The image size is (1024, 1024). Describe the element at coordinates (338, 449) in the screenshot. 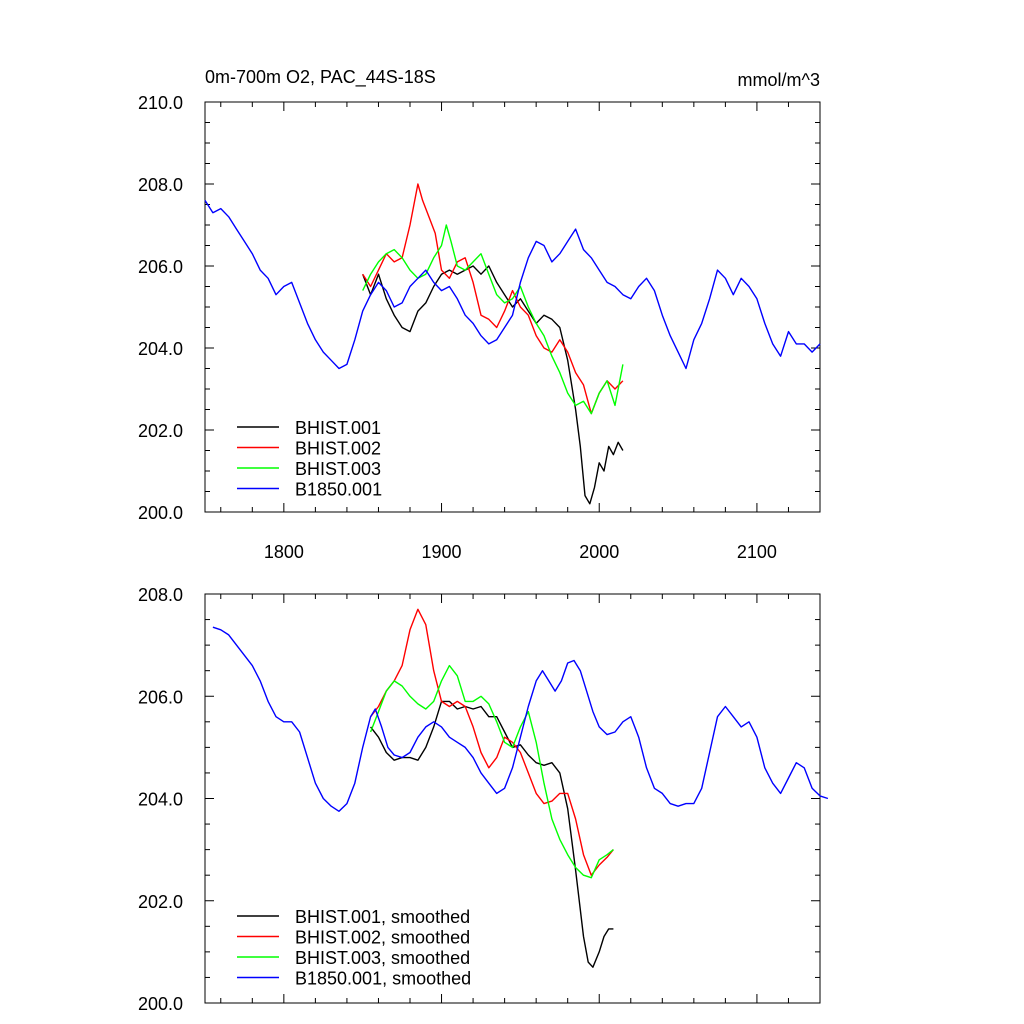

I see `legend-label: BHIST.002` at that location.